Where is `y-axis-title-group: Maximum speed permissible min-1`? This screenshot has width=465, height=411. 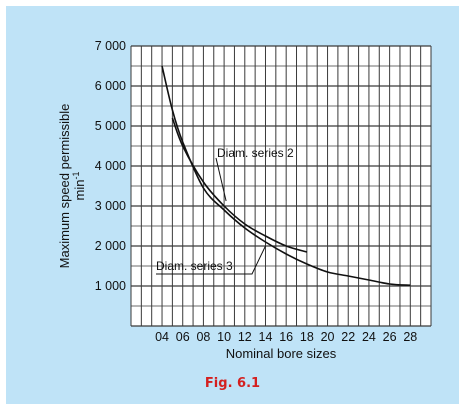
y-axis-title-group: Maximum speed permissible min-1 is located at coordinates (72, 186).